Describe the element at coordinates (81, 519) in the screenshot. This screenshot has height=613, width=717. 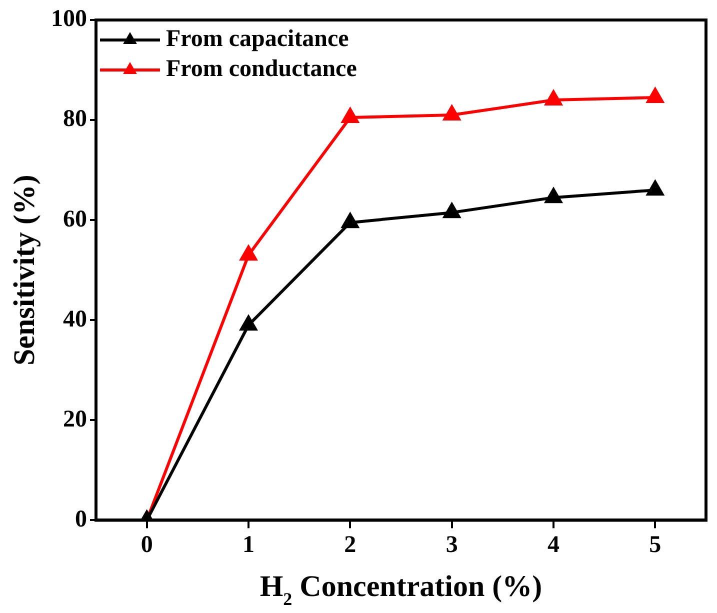
I see `y-tick-label: 0` at that location.